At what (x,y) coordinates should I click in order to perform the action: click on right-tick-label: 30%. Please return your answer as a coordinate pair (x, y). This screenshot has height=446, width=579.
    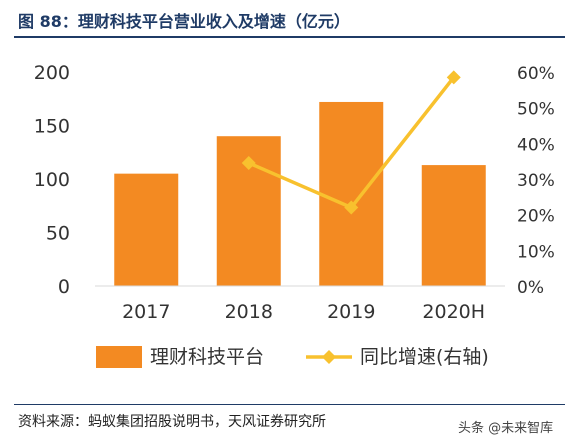
    Looking at the image, I should click on (536, 181).